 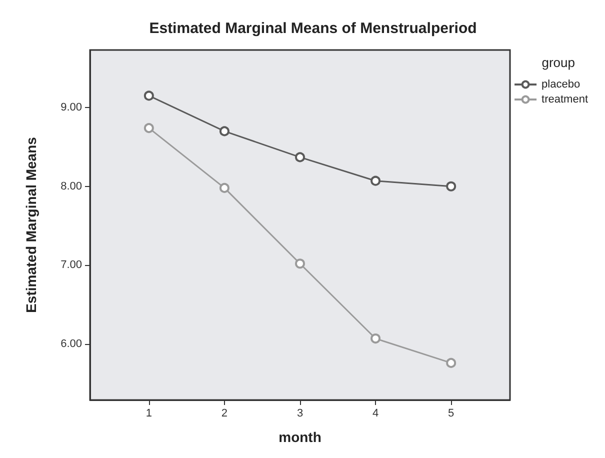 I want to click on x-tick-label: 1, so click(x=149, y=414).